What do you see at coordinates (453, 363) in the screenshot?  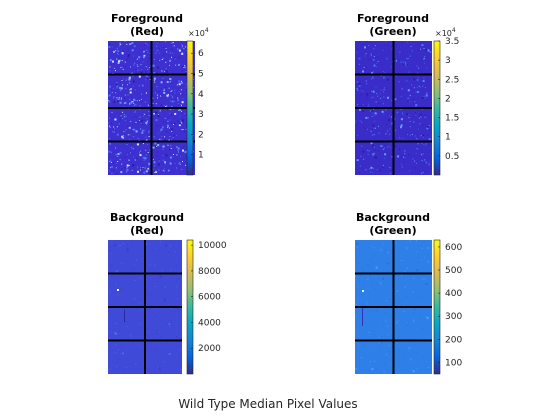 I see `colorbar-tick-label: 100` at bounding box center [453, 363].